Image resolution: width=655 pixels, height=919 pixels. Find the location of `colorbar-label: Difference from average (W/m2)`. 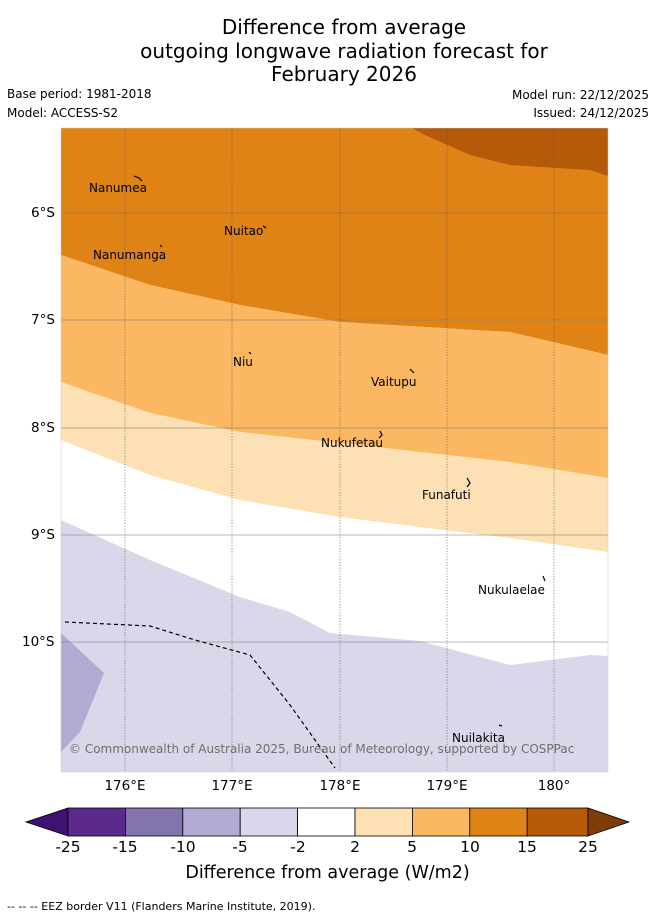

colorbar-label: Difference from average (W/m2) is located at coordinates (327, 873).